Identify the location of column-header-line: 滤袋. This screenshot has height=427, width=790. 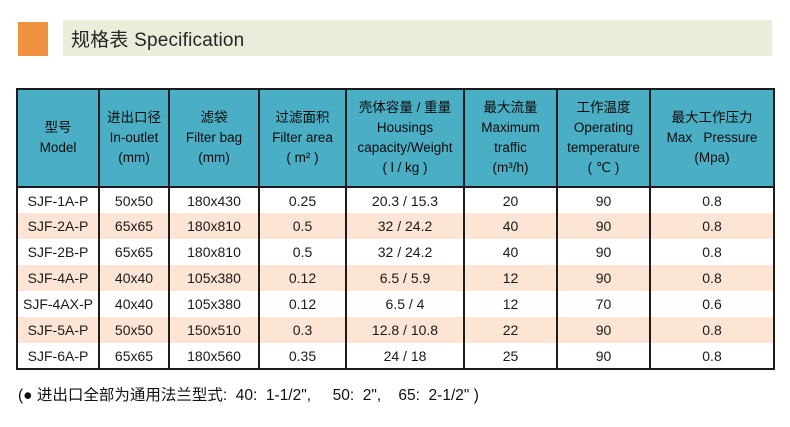
(214, 117).